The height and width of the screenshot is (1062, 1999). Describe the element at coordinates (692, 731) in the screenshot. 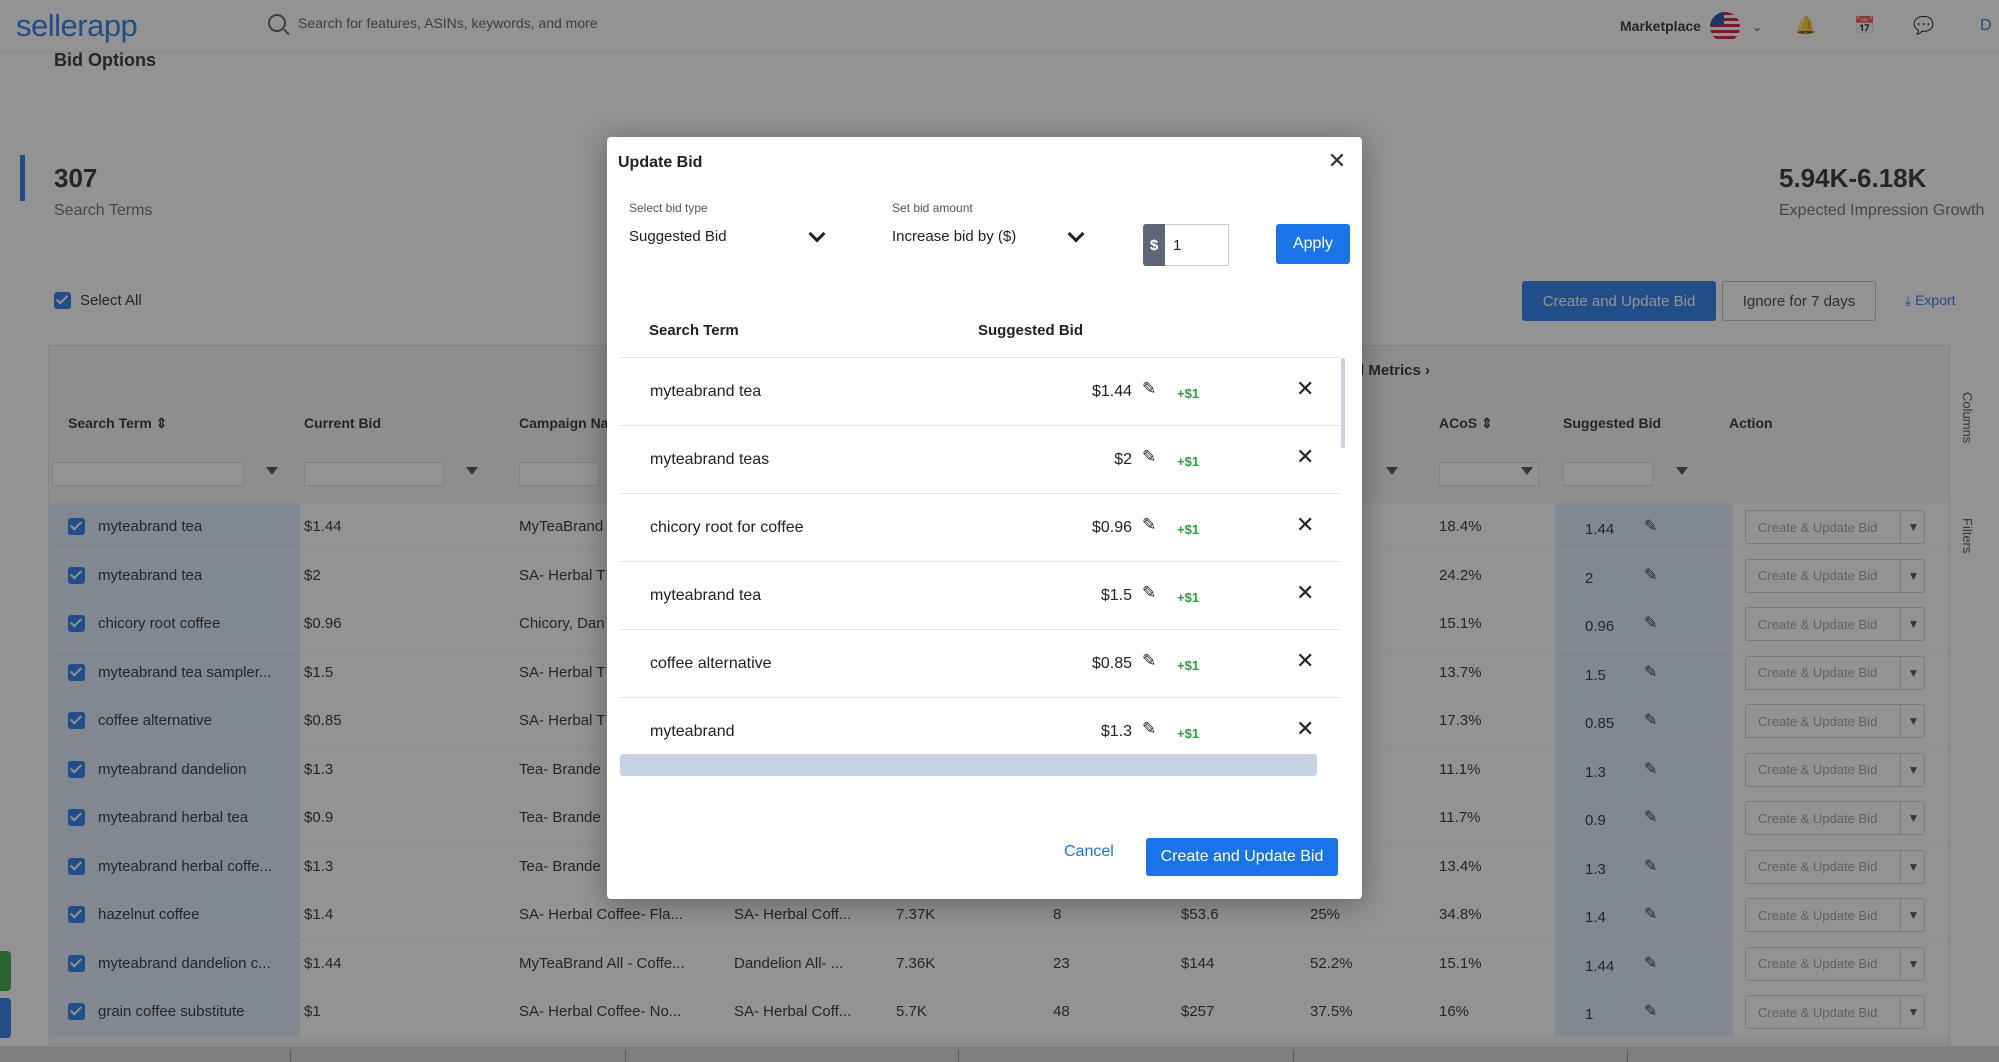

I see `modal-row-search-term: myteabrand` at that location.